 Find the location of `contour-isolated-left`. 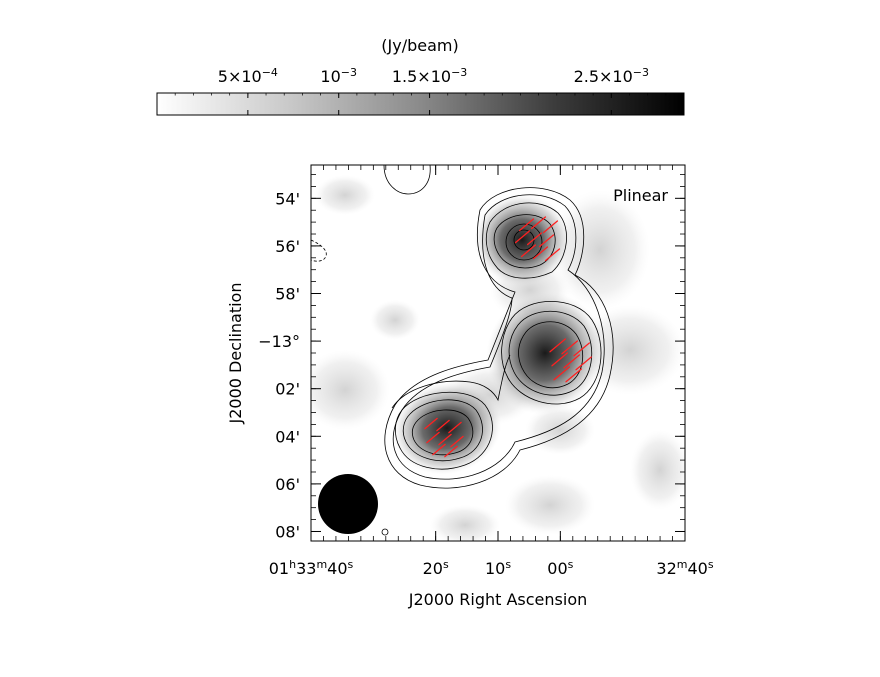

contour-isolated-left is located at coordinates (319, 250).